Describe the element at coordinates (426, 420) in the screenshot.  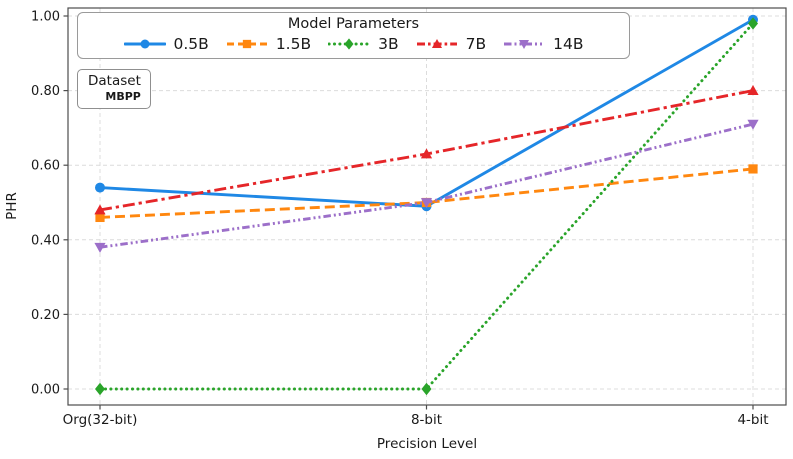
I see `x-tick-label: 8-bit` at that location.